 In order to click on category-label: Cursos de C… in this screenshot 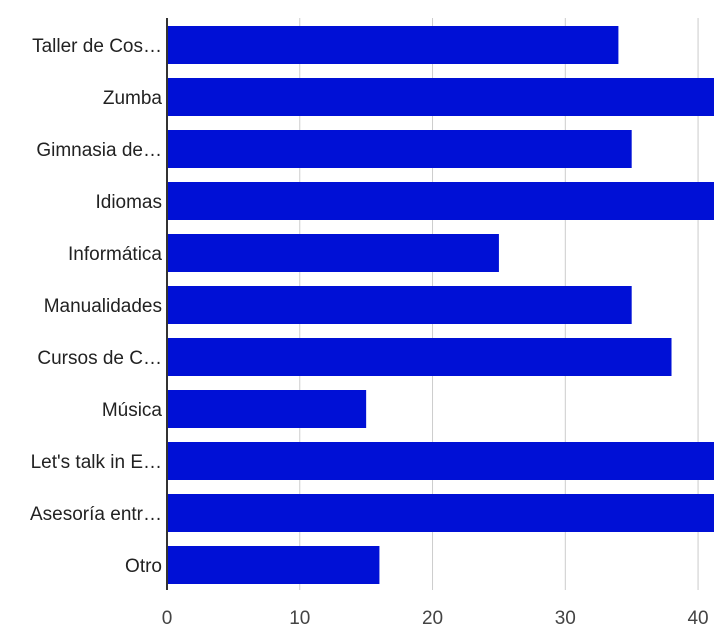, I will do `click(99, 358)`.